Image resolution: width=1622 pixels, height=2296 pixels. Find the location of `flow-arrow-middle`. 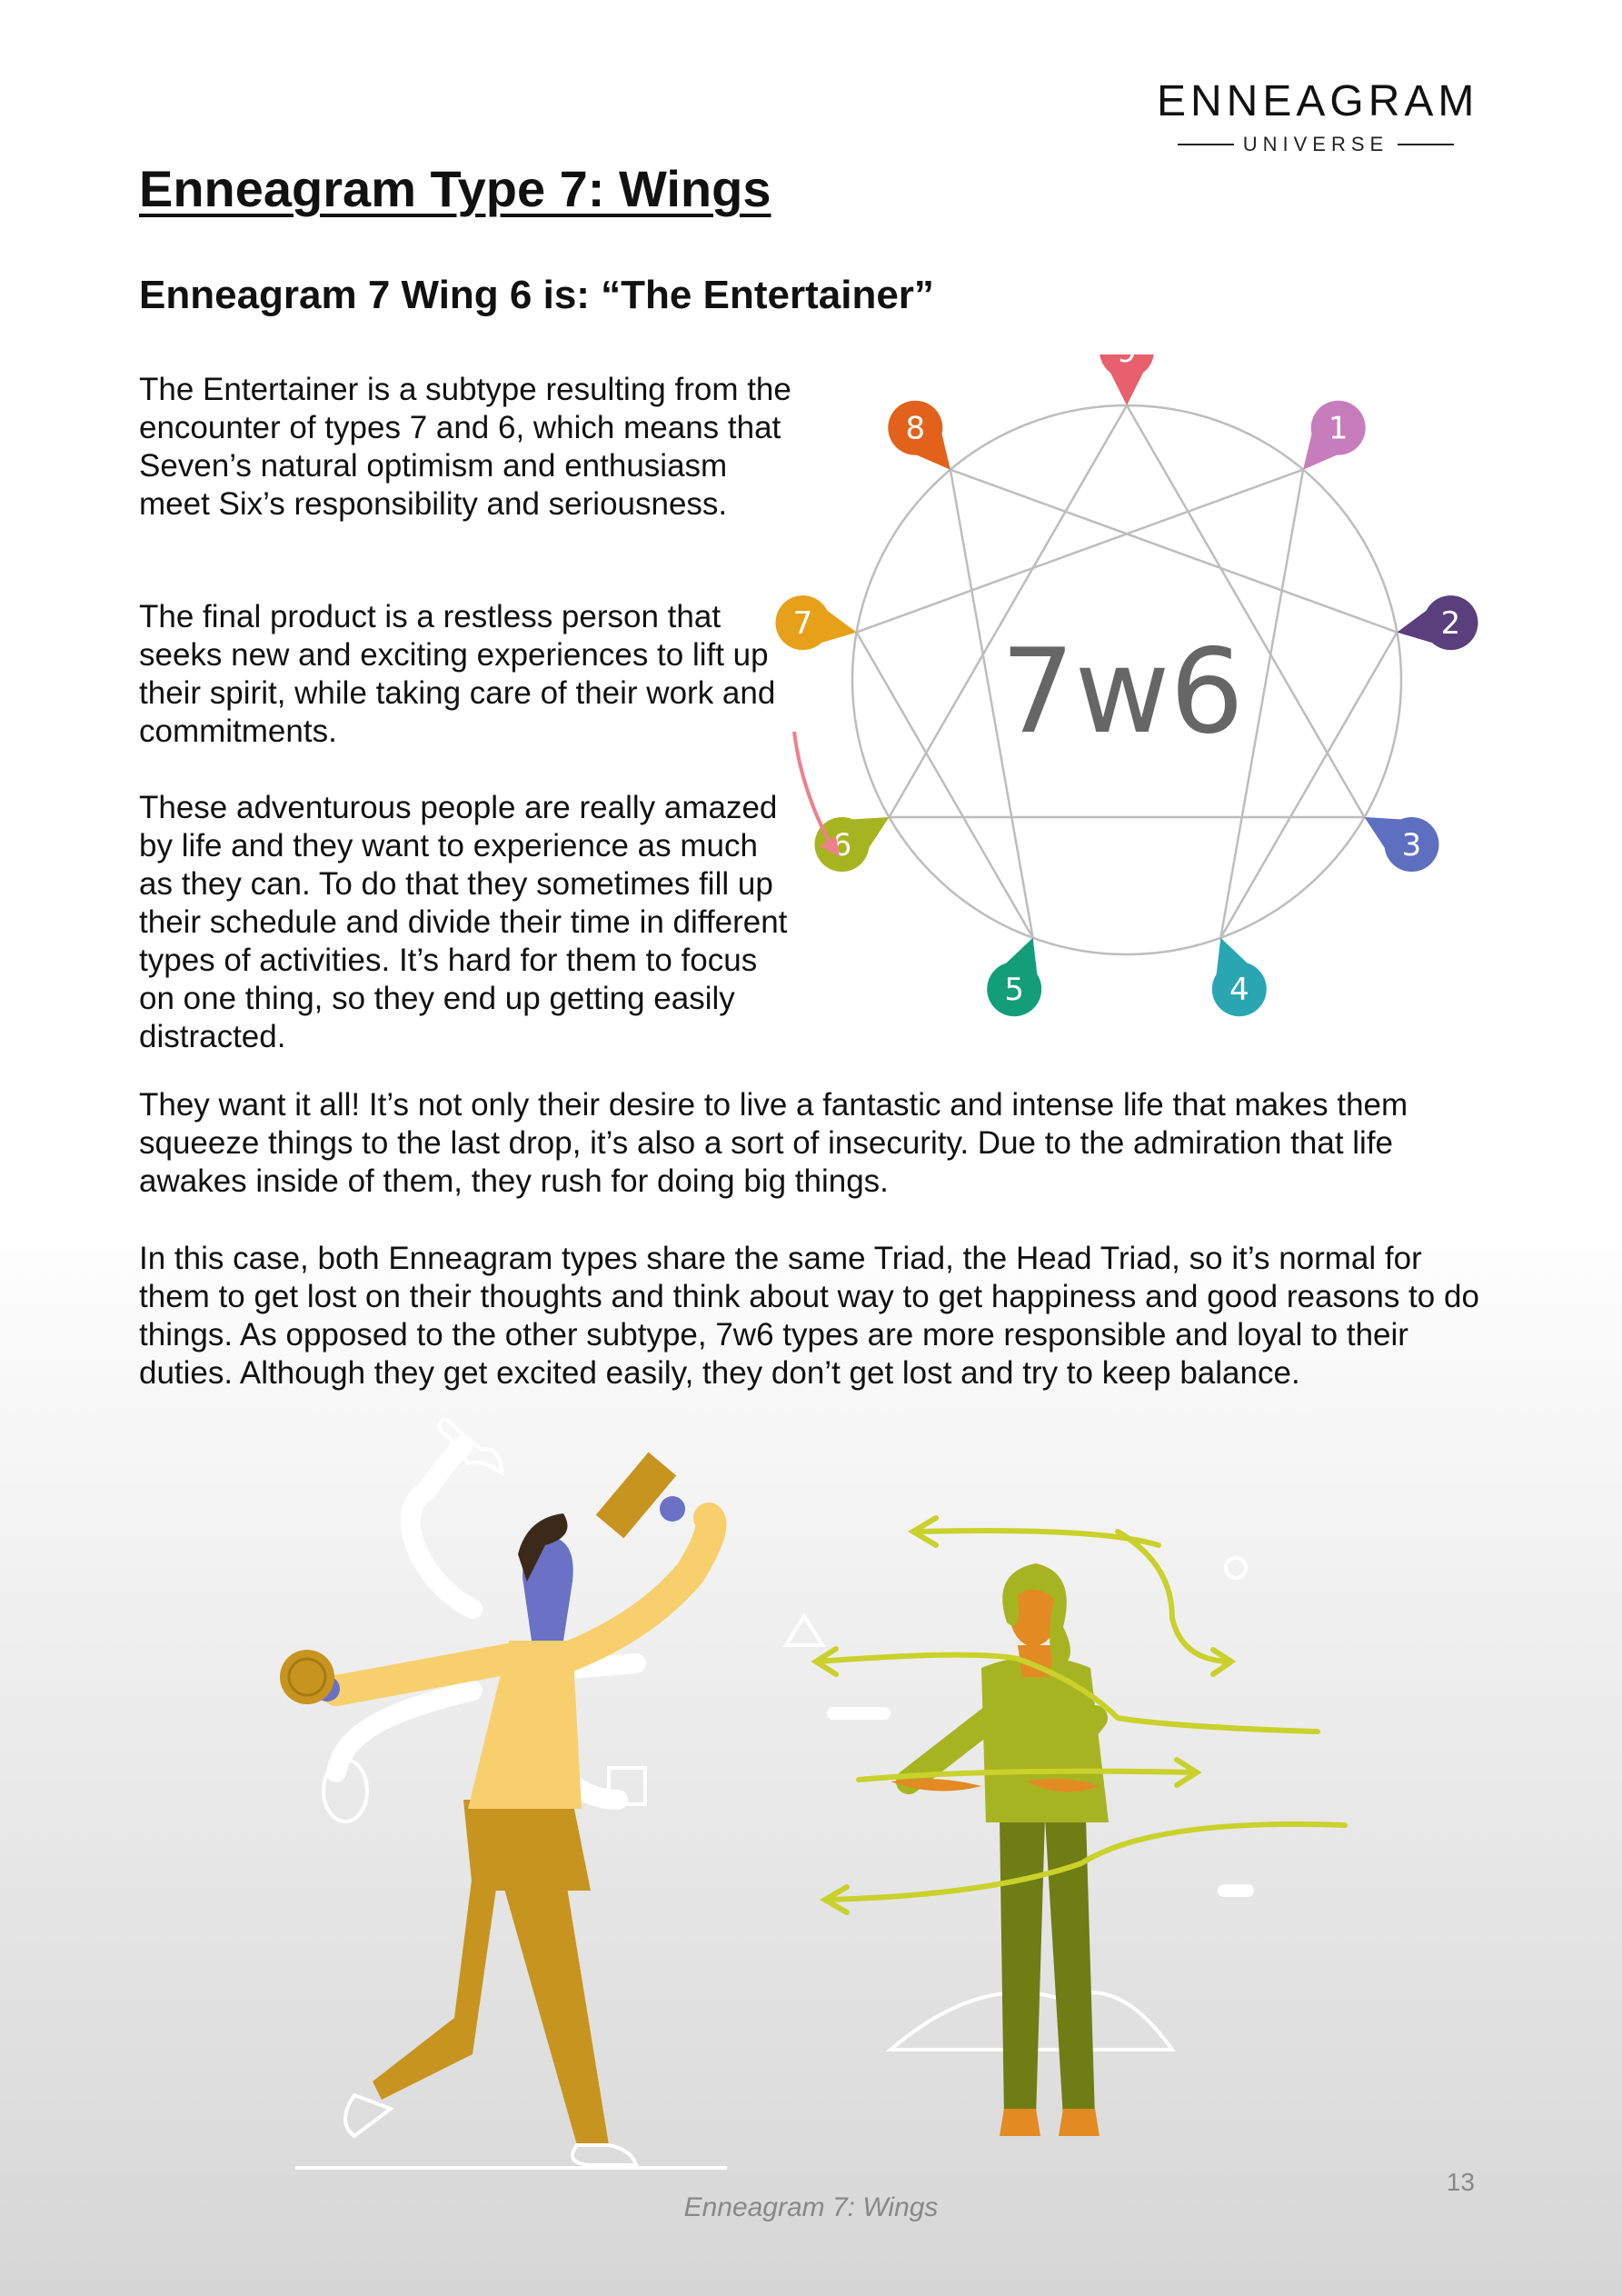

flow-arrow-middle is located at coordinates (1067, 1693).